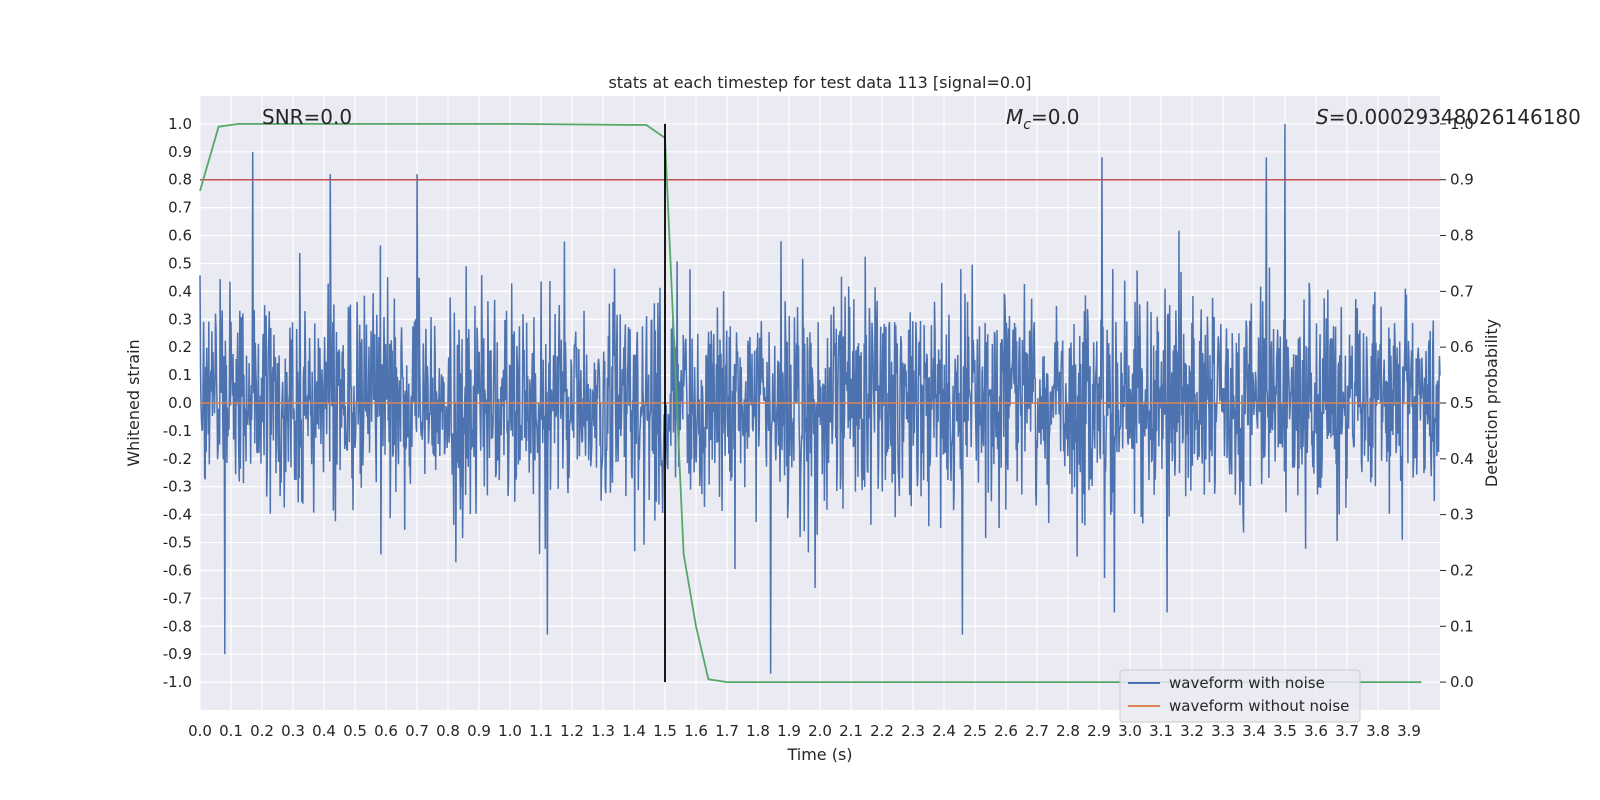 The height and width of the screenshot is (800, 1600). What do you see at coordinates (177, 570) in the screenshot?
I see `y-tick-label: -0.6` at bounding box center [177, 570].